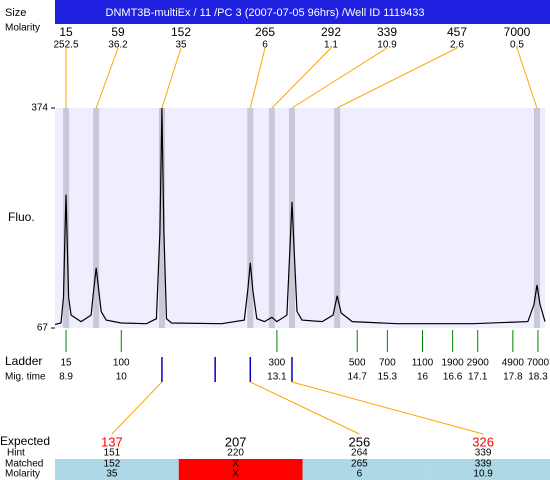 The image size is (550, 480). I want to click on expected-size: 326, so click(483, 441).